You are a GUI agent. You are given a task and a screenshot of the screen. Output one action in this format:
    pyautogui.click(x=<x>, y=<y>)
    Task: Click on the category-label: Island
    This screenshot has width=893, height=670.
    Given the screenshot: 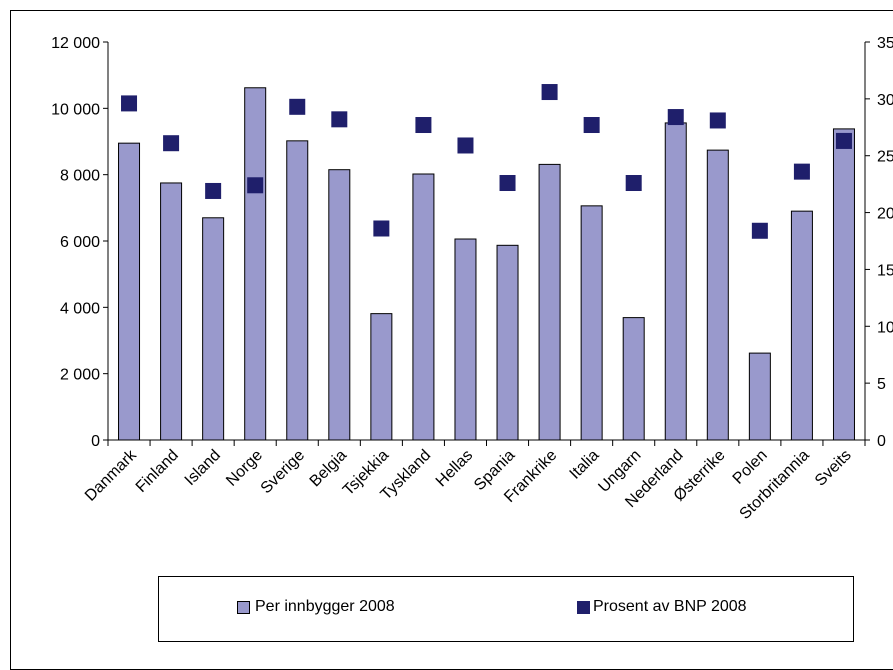 What is the action you would take?
    pyautogui.click(x=203, y=468)
    